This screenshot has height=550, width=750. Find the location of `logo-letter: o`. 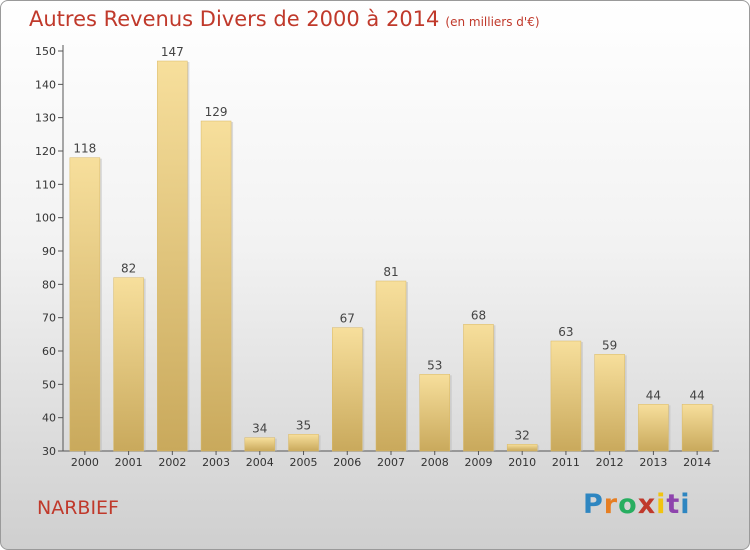

logo-letter: o is located at coordinates (628, 504).